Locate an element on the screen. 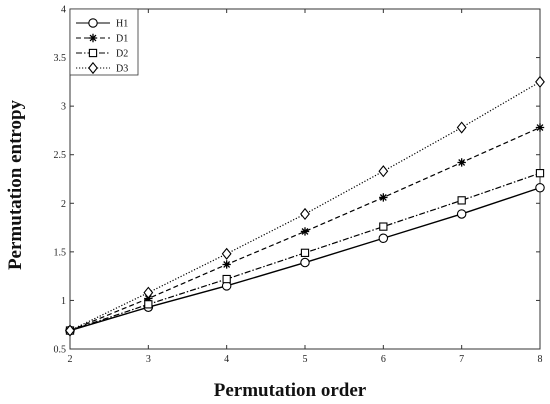 Image resolution: width=550 pixels, height=404 pixels. x-tick-label: 2 is located at coordinates (70, 359).